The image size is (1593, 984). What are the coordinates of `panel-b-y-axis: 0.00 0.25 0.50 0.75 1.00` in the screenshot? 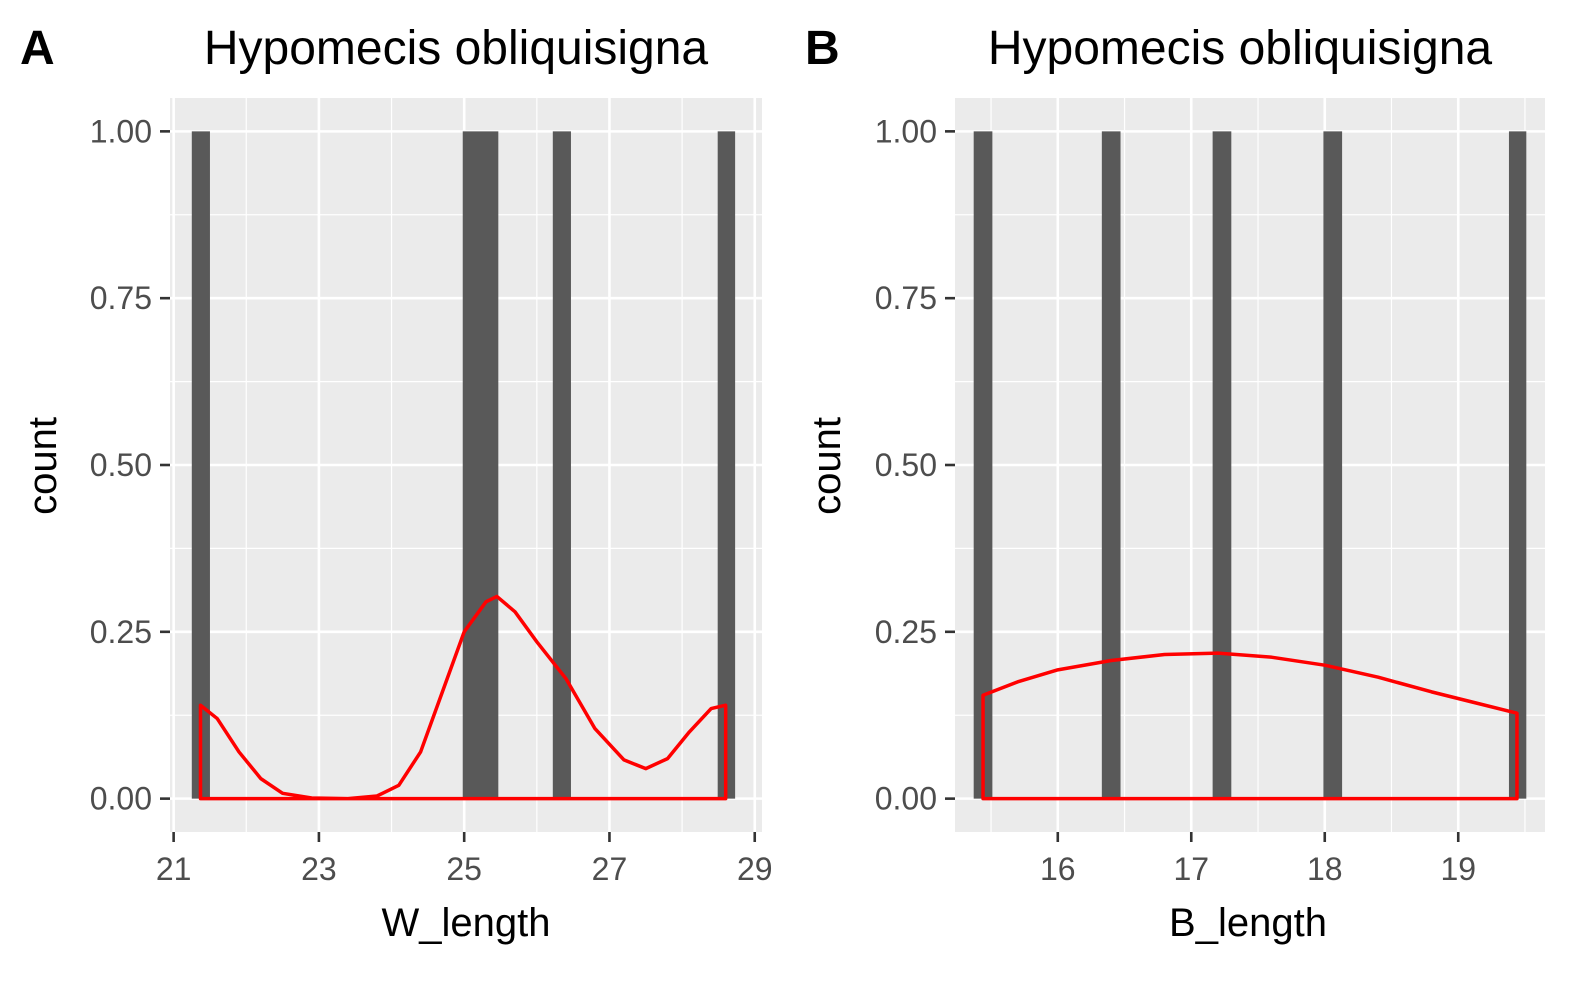 It's located at (915, 465).